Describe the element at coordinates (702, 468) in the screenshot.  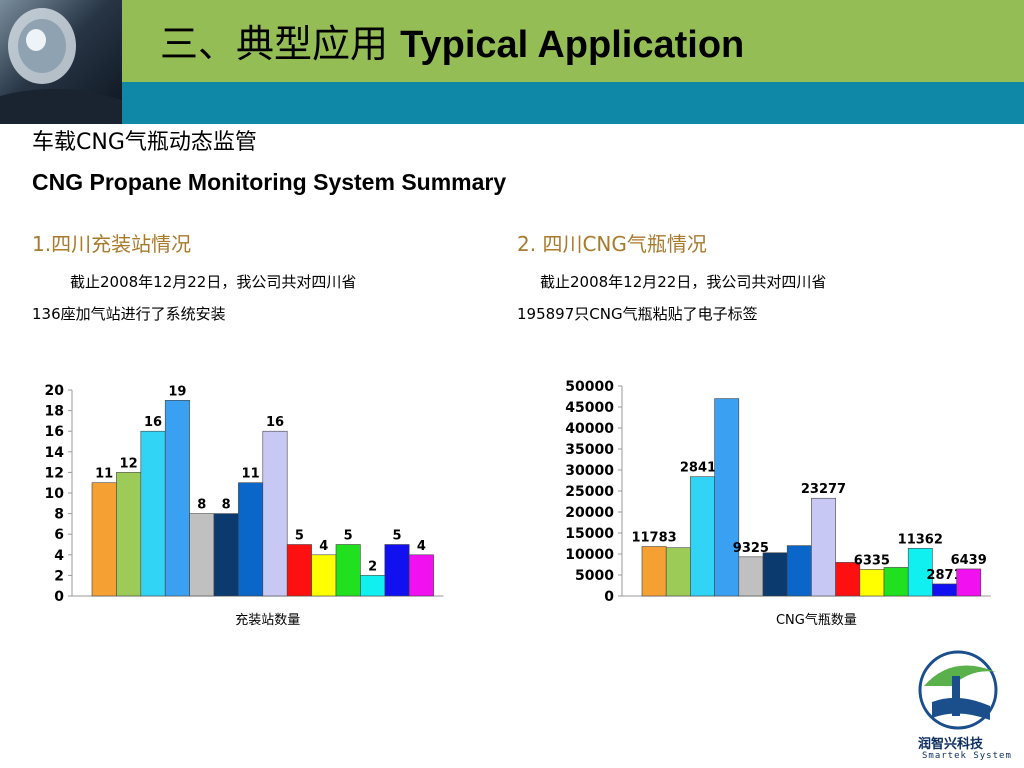
I see `data-label: 28414` at that location.